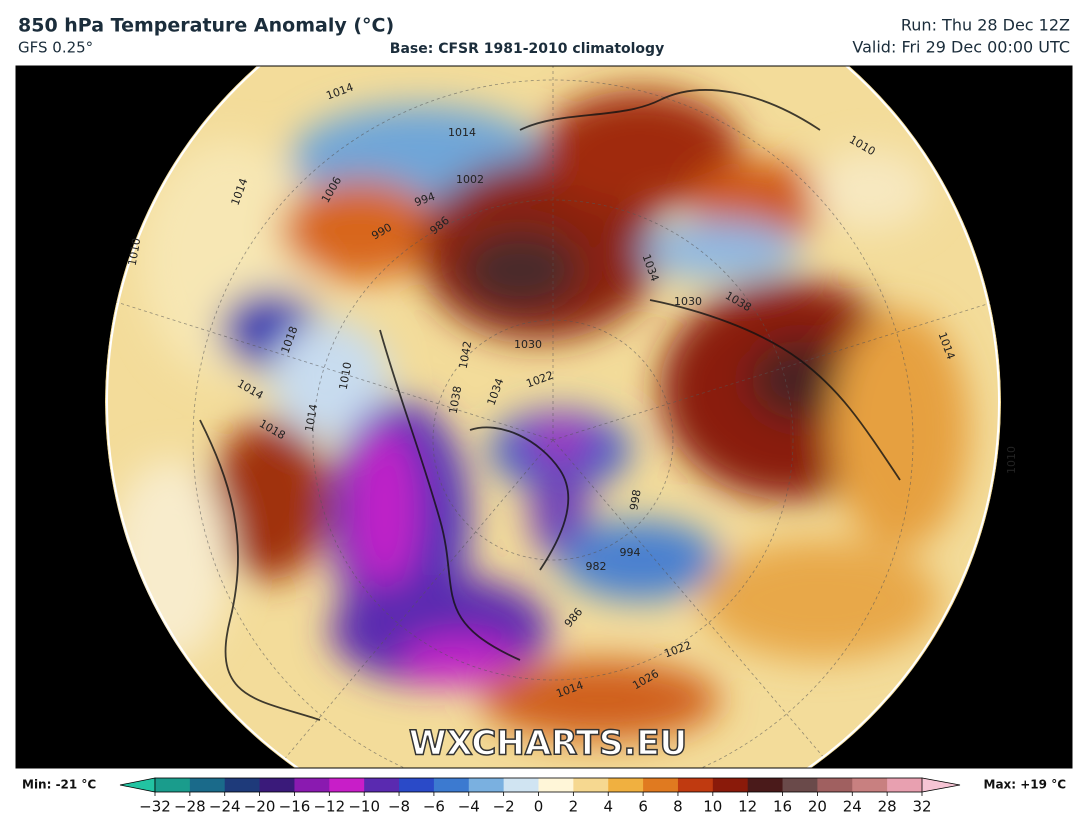  I want to click on colorbar-tick-label: 20, so click(817, 807).